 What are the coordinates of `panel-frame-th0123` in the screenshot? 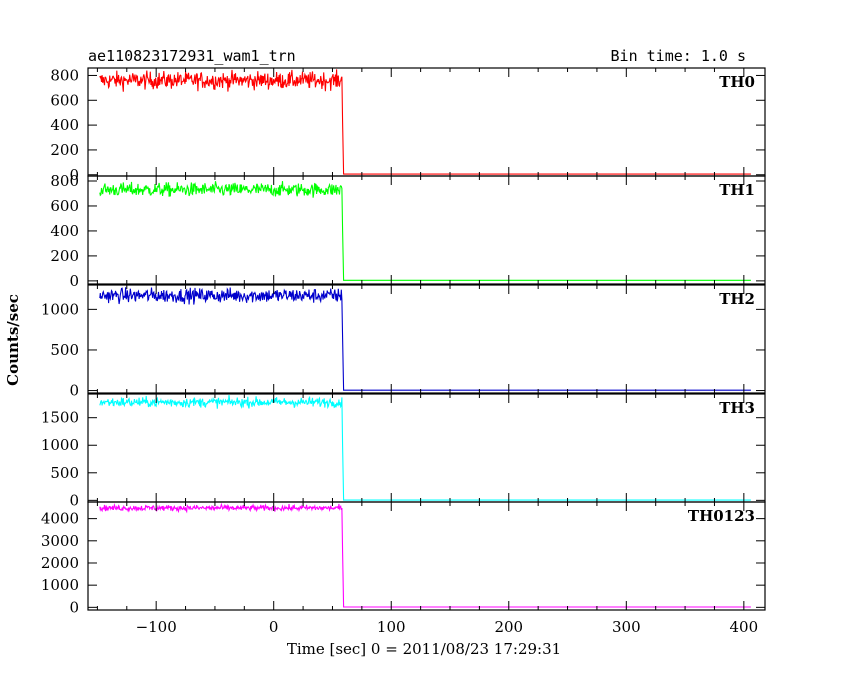 It's located at (426, 556).